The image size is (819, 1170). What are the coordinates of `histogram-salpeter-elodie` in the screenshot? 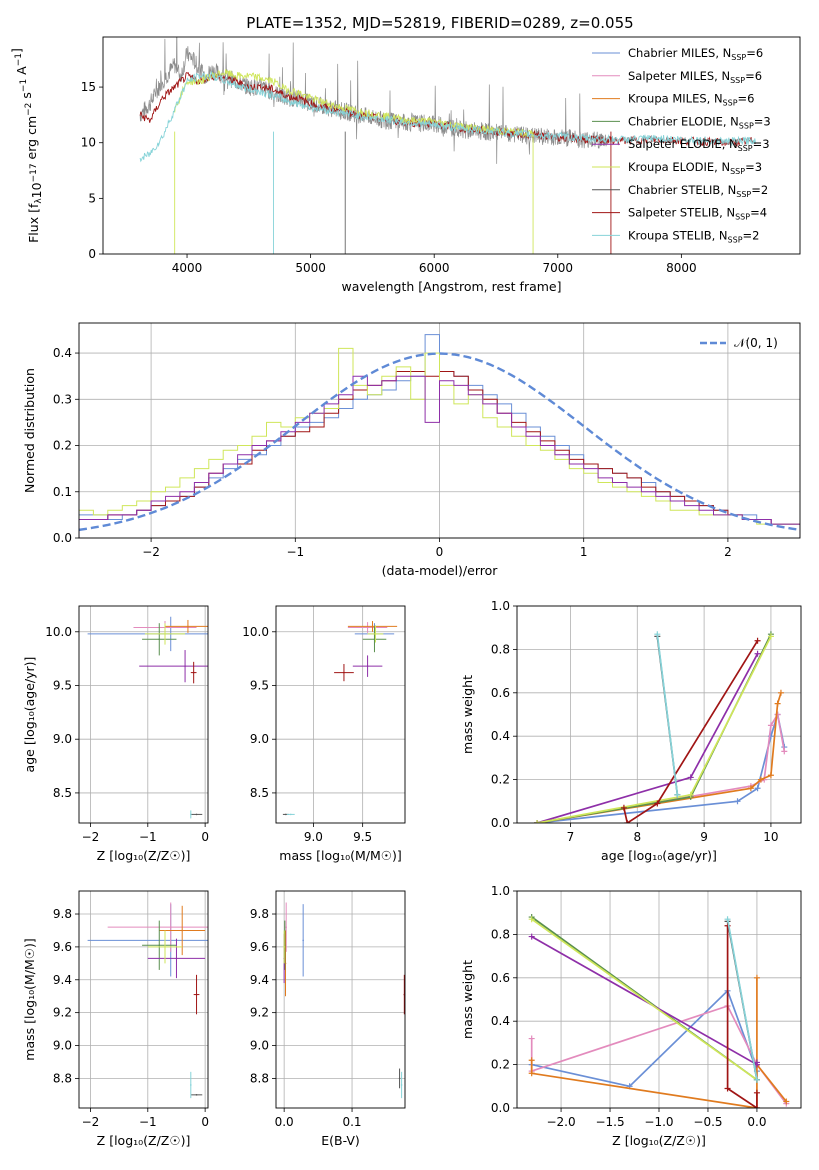 It's located at (439, 456).